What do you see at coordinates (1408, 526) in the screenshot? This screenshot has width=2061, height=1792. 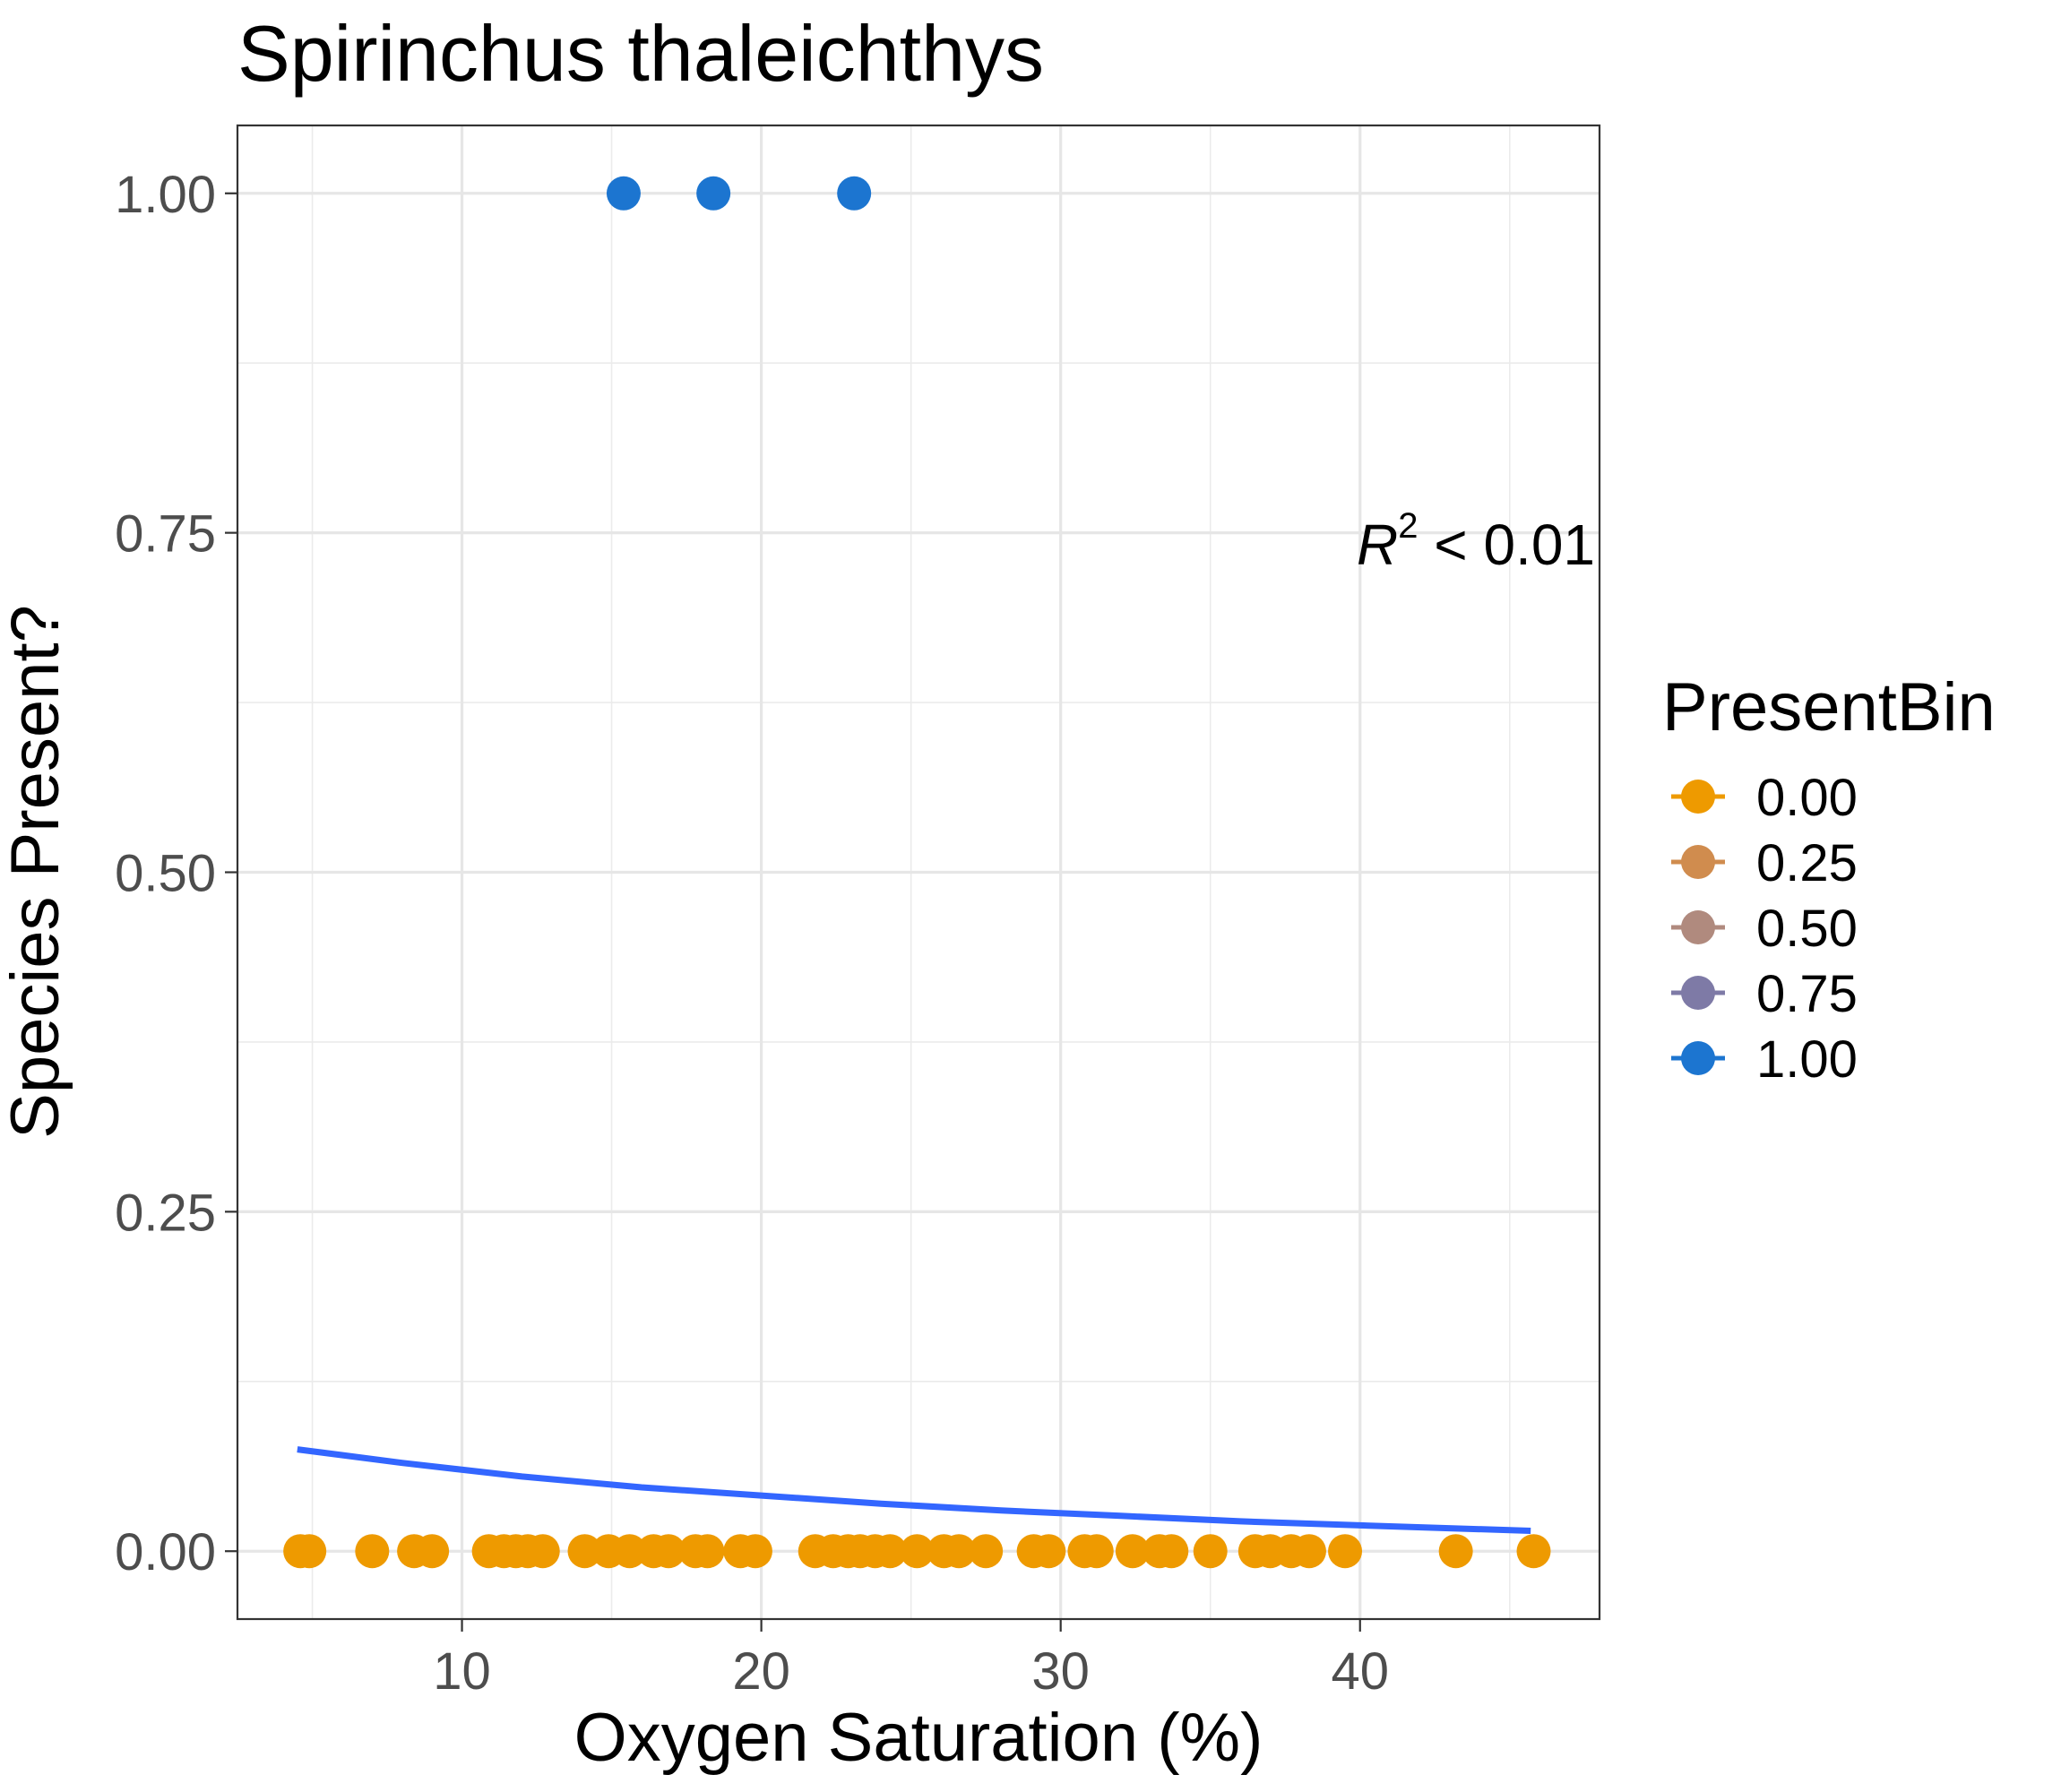 I see `r-squared-superscript: 2` at bounding box center [1408, 526].